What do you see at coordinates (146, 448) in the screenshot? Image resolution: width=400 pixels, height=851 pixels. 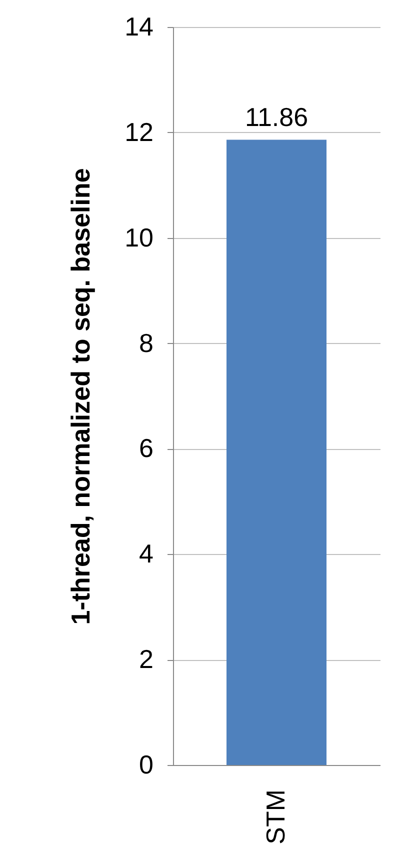 I see `y-tick-label: 6` at bounding box center [146, 448].